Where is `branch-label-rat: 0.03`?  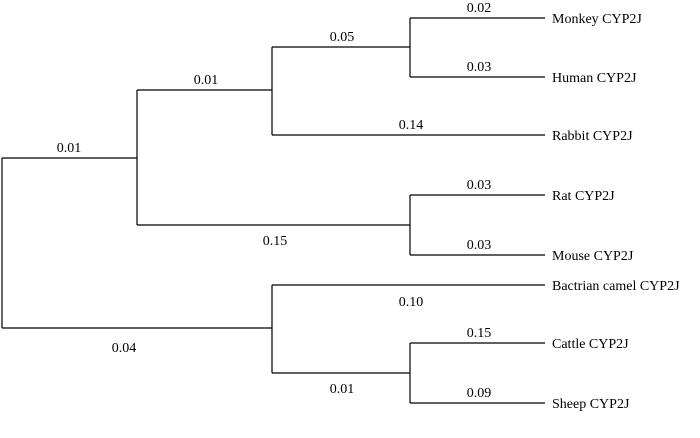
branch-label-rat: 0.03 is located at coordinates (479, 185).